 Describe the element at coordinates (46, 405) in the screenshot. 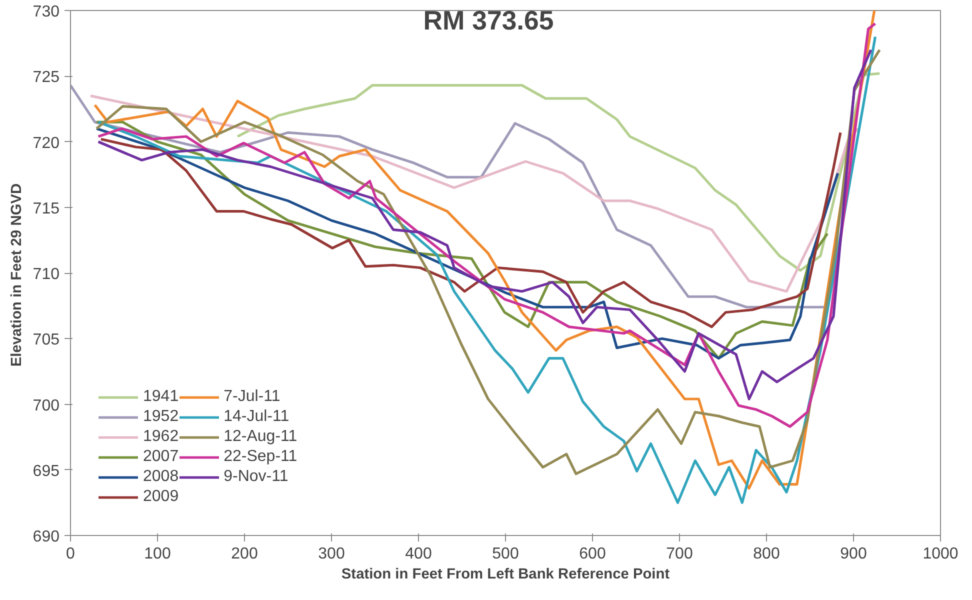

I see `y-tick-label: 700` at that location.